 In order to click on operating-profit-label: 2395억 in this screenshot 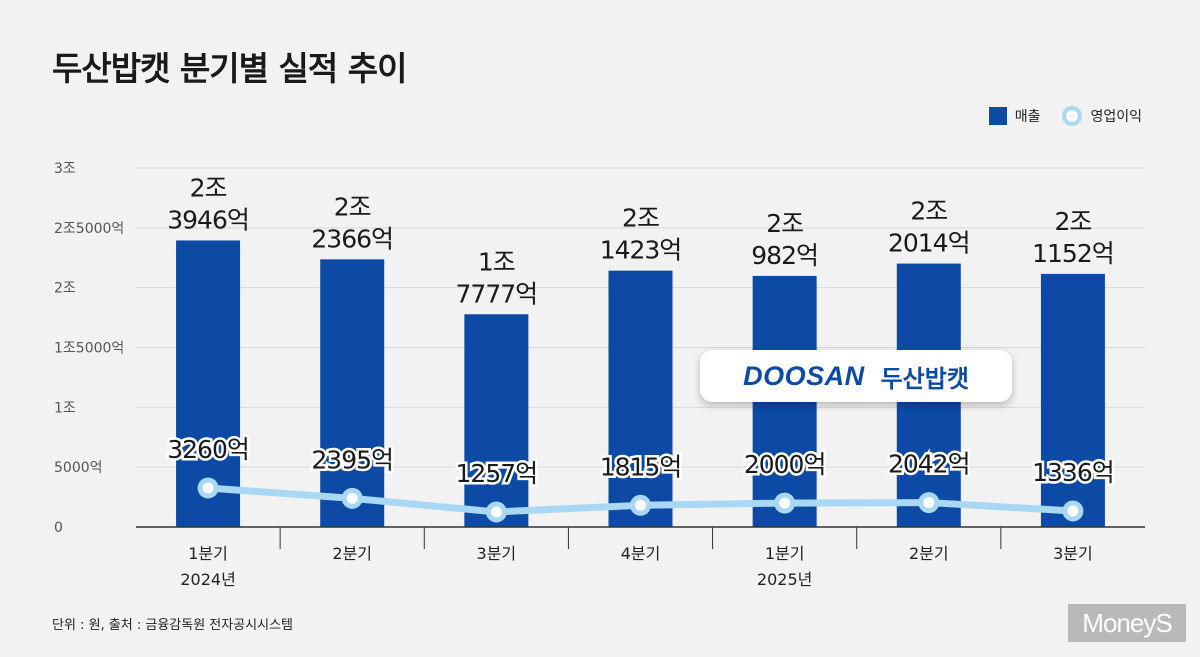, I will do `click(352, 459)`.